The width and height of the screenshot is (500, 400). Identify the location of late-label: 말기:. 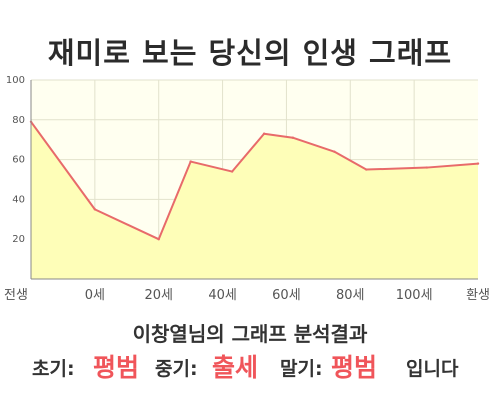
(301, 369).